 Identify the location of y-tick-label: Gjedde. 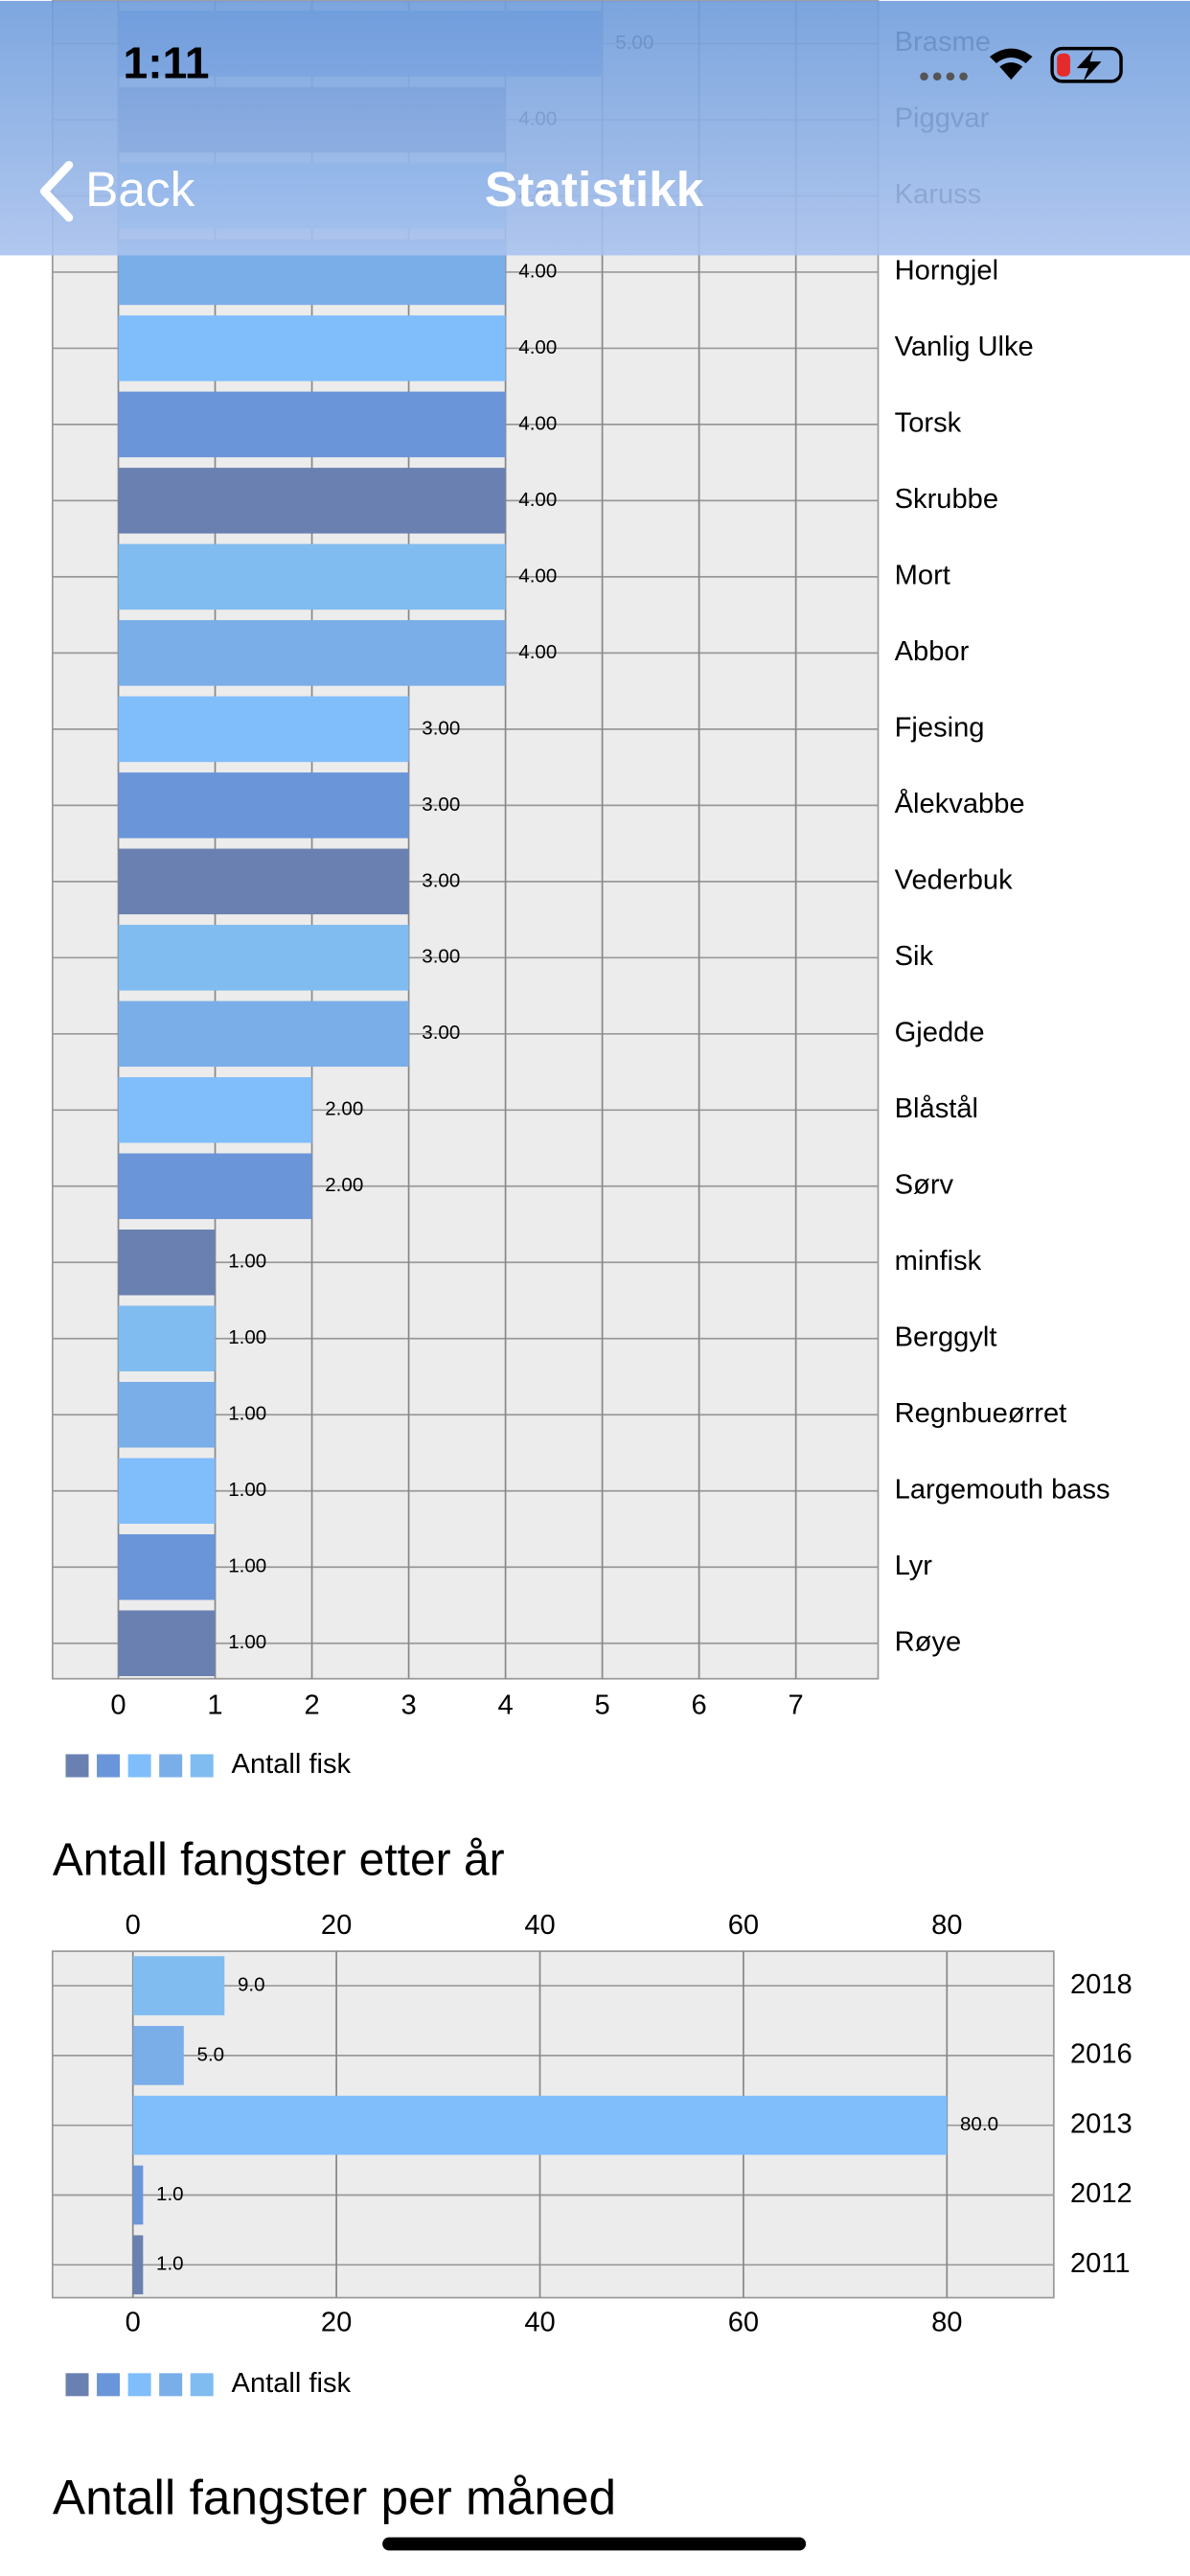
(940, 1032).